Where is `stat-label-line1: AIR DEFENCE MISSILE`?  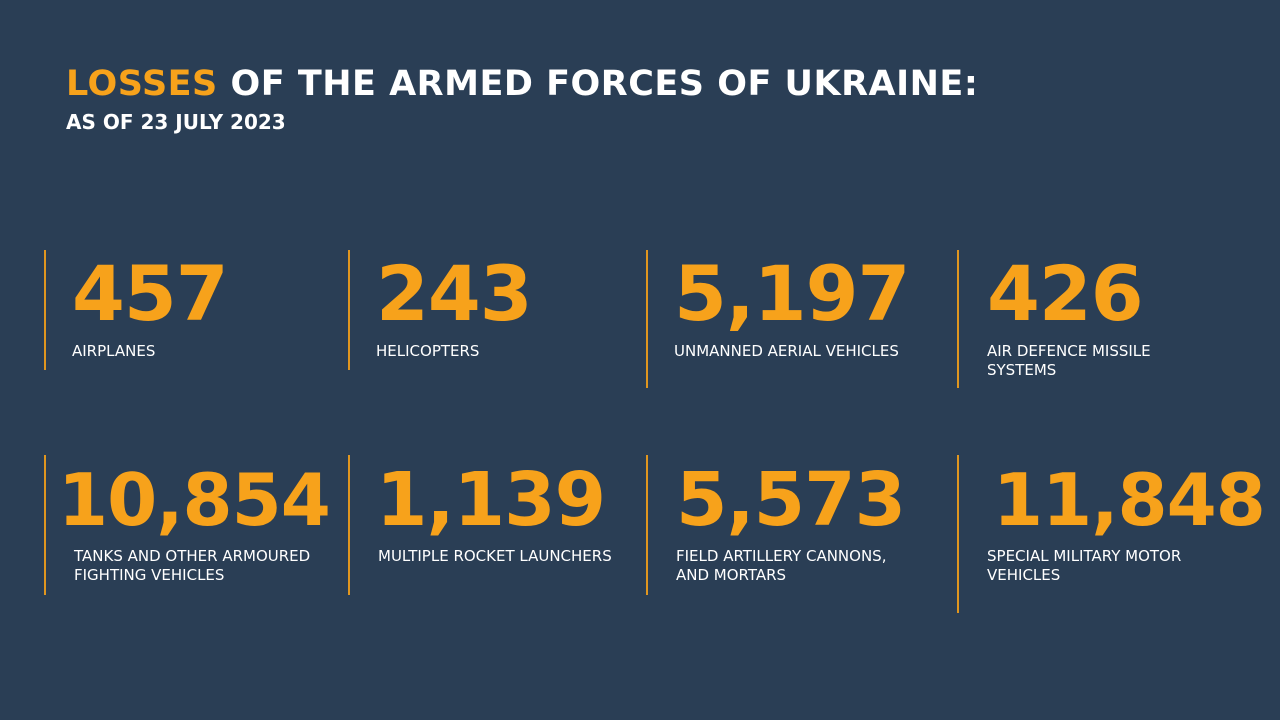
stat-label-line1: AIR DEFENCE MISSILE is located at coordinates (1069, 351).